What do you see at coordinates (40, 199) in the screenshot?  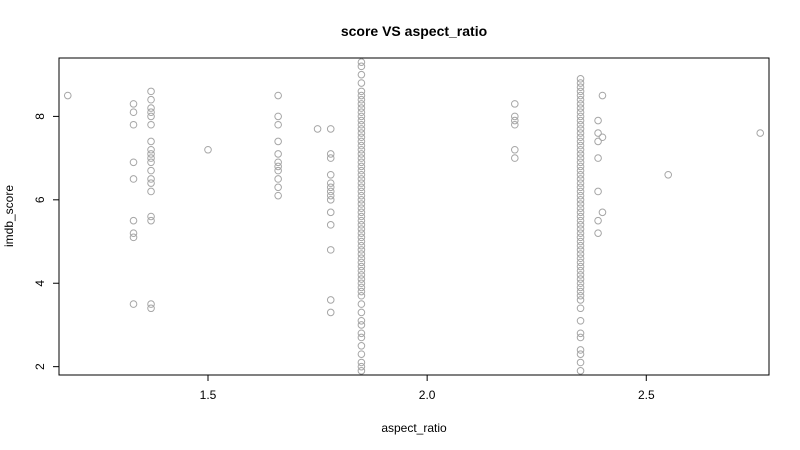 I see `y-tick-label: 6` at bounding box center [40, 199].